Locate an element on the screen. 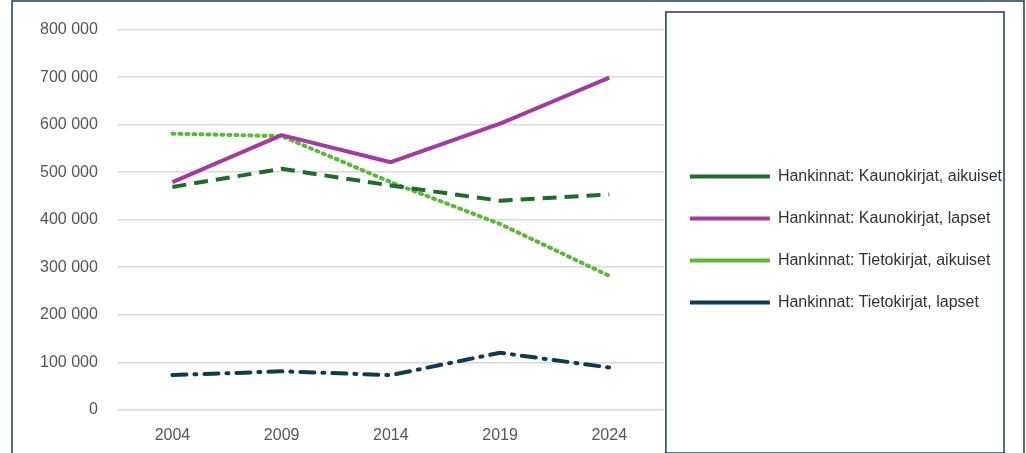 This screenshot has width=1026, height=453. x-tick-label: 2019 is located at coordinates (500, 434).